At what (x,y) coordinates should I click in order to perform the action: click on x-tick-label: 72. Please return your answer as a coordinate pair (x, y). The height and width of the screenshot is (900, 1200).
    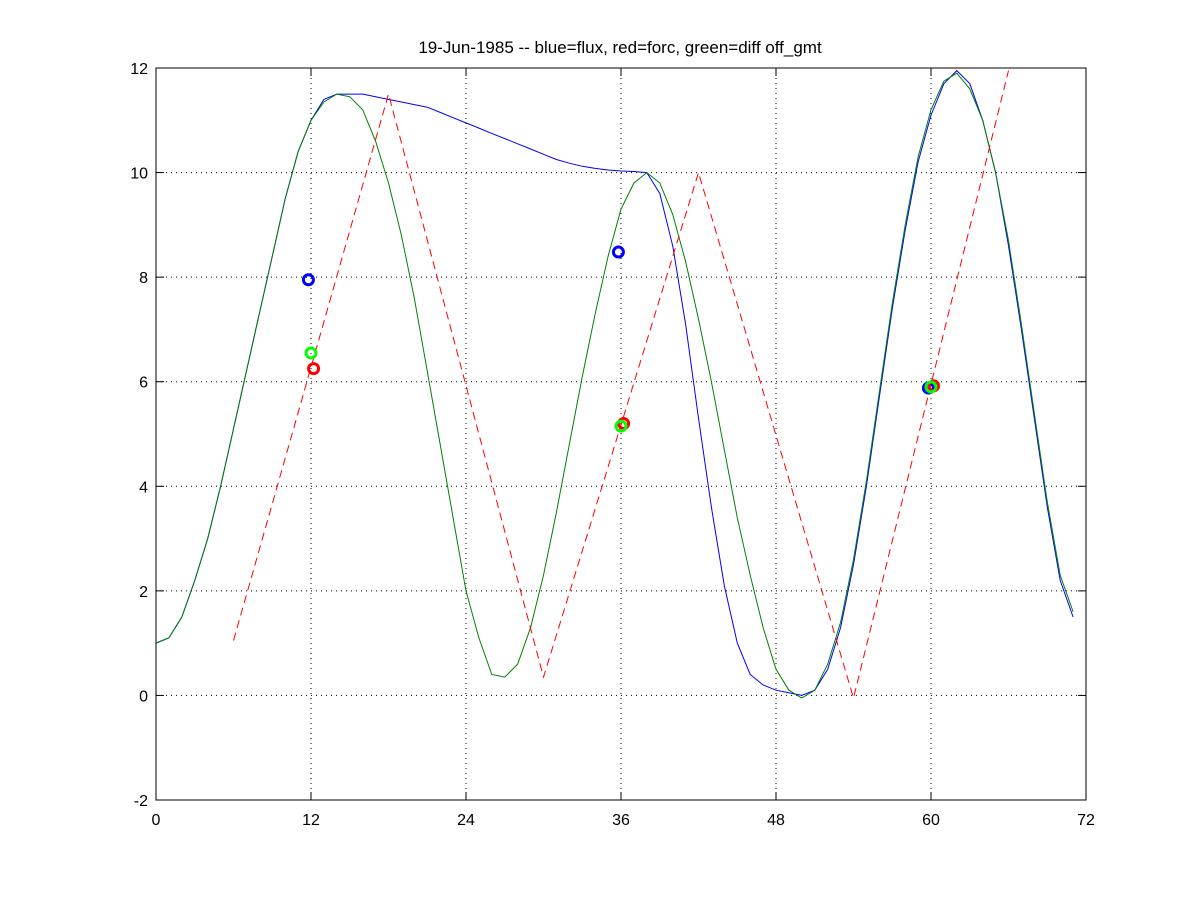
    Looking at the image, I should click on (1086, 820).